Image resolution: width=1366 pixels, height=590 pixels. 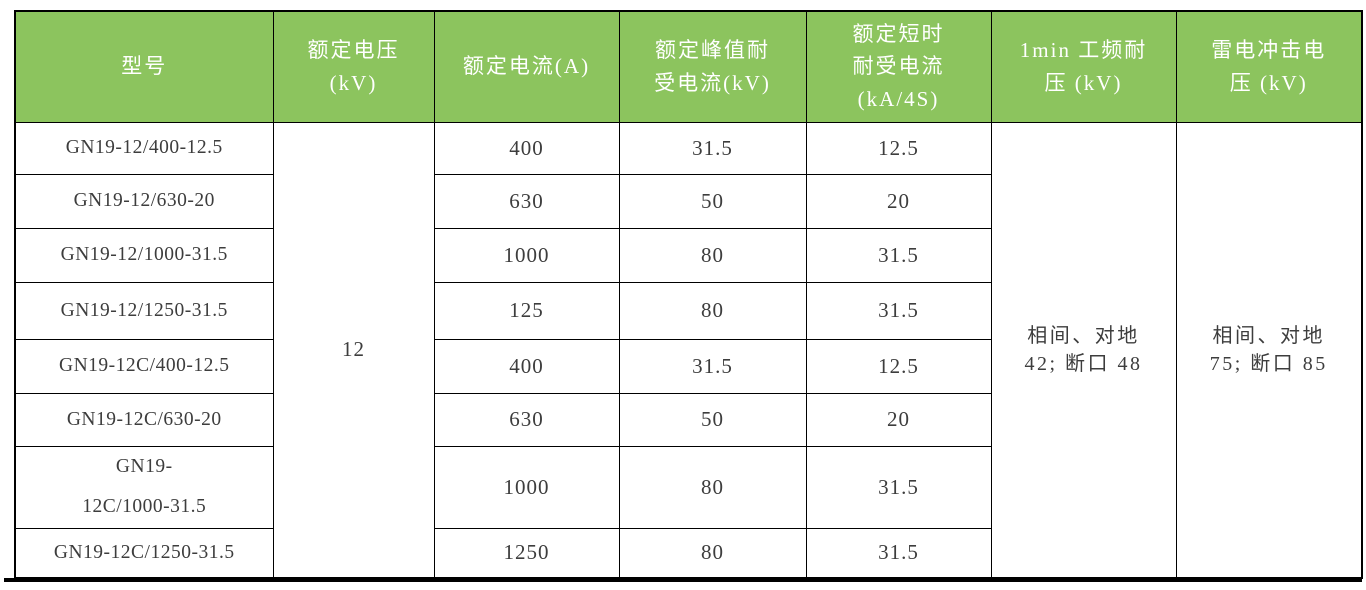 What do you see at coordinates (144, 310) in the screenshot?
I see `model-cell: GN19-12/1250-31.5` at bounding box center [144, 310].